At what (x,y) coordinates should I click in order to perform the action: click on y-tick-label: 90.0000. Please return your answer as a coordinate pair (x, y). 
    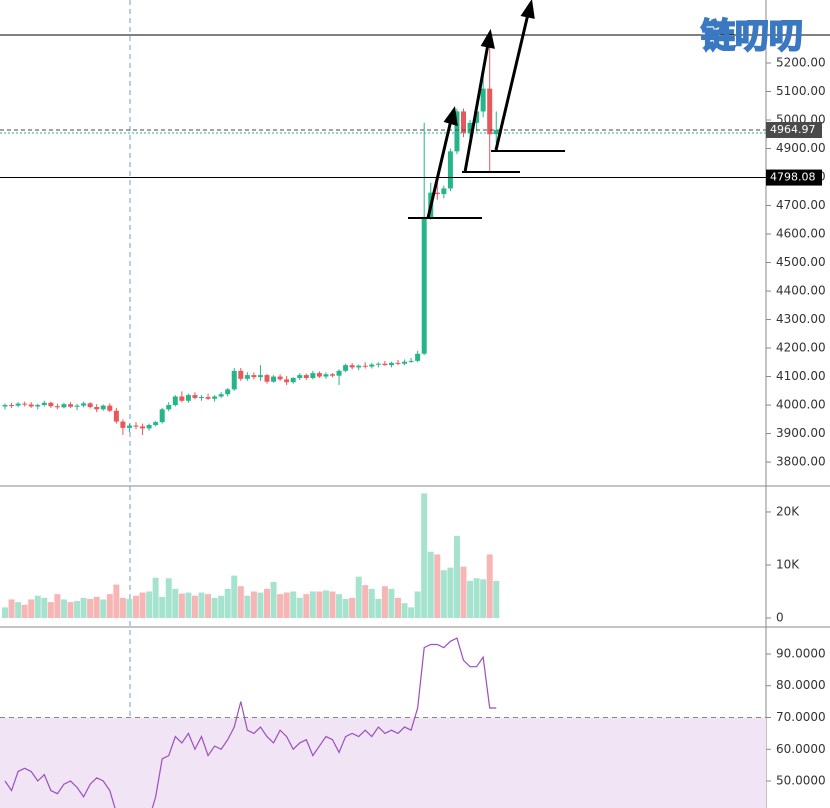
    Looking at the image, I should click on (801, 653).